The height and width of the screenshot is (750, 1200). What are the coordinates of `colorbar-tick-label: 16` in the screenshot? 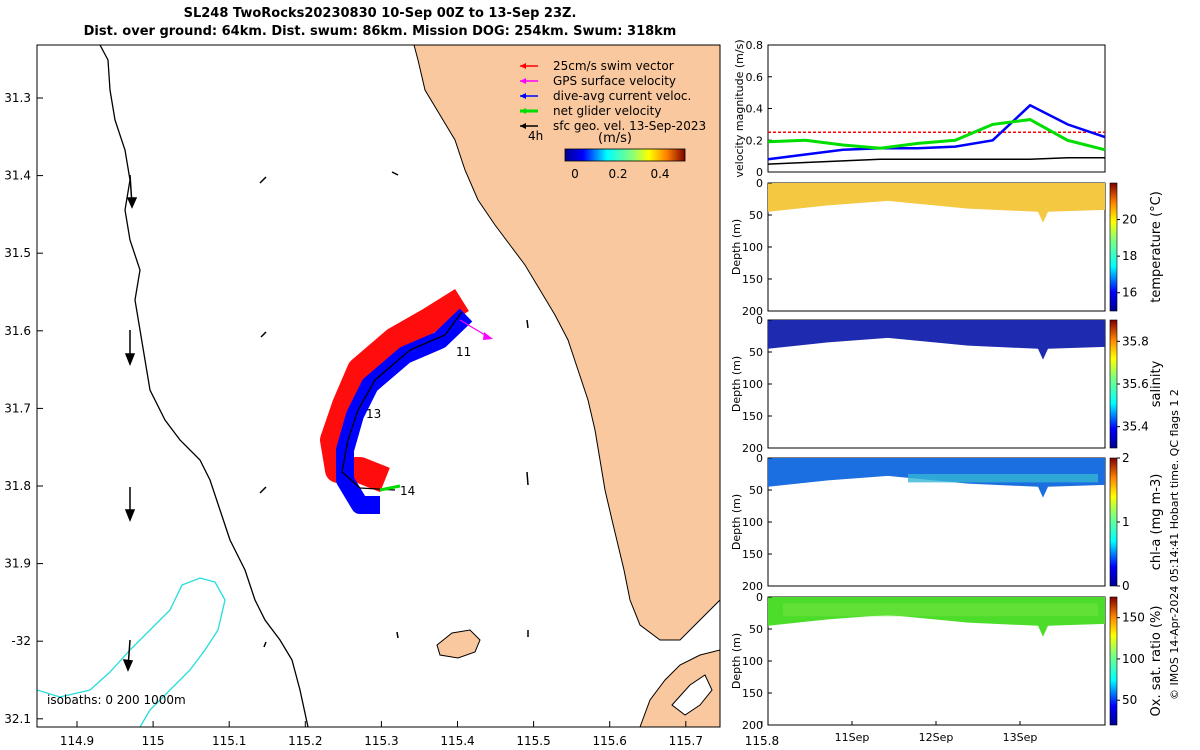 It's located at (1129, 293).